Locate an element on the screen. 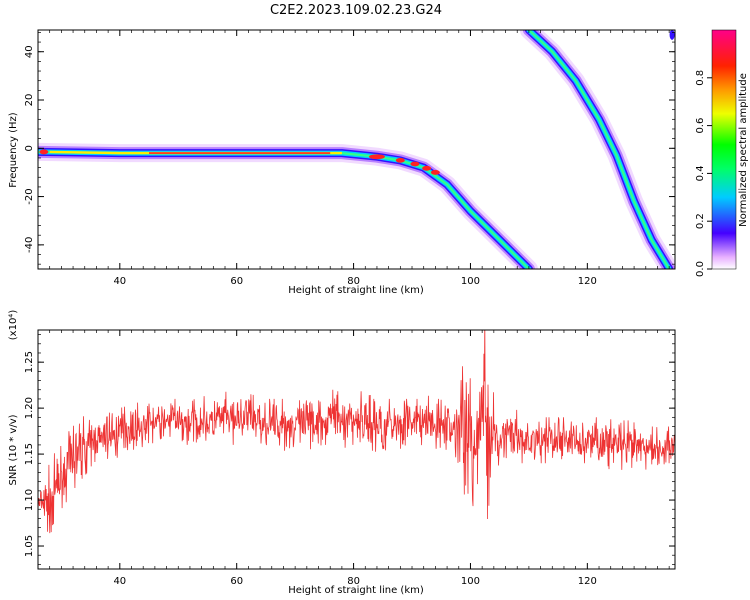 Image resolution: width=750 pixels, height=600 pixels. colorbar-tick: 0.6 is located at coordinates (700, 126).